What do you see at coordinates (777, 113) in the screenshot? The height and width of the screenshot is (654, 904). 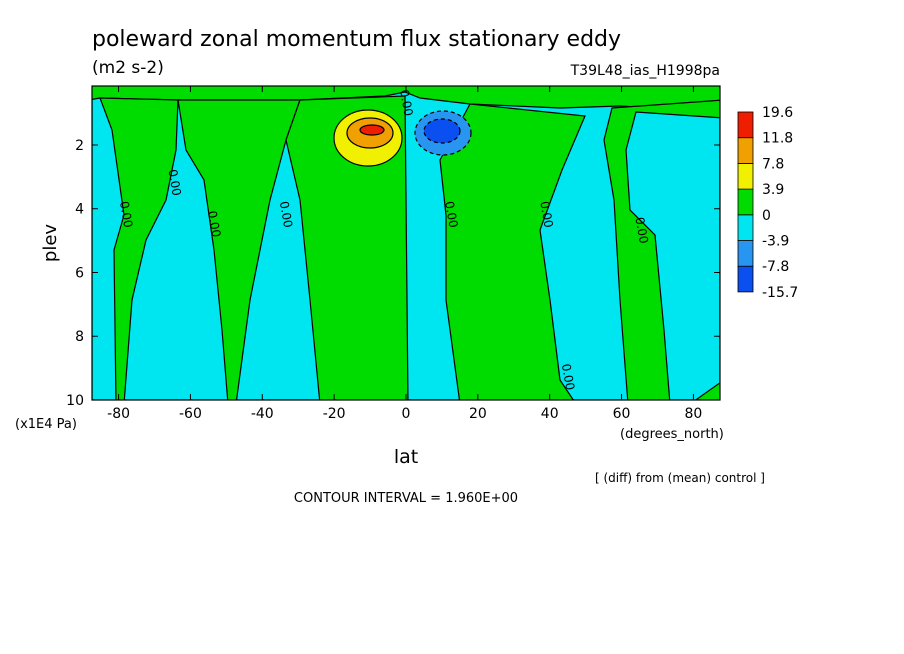 I see `colorbar-label: 19.6` at bounding box center [777, 113].